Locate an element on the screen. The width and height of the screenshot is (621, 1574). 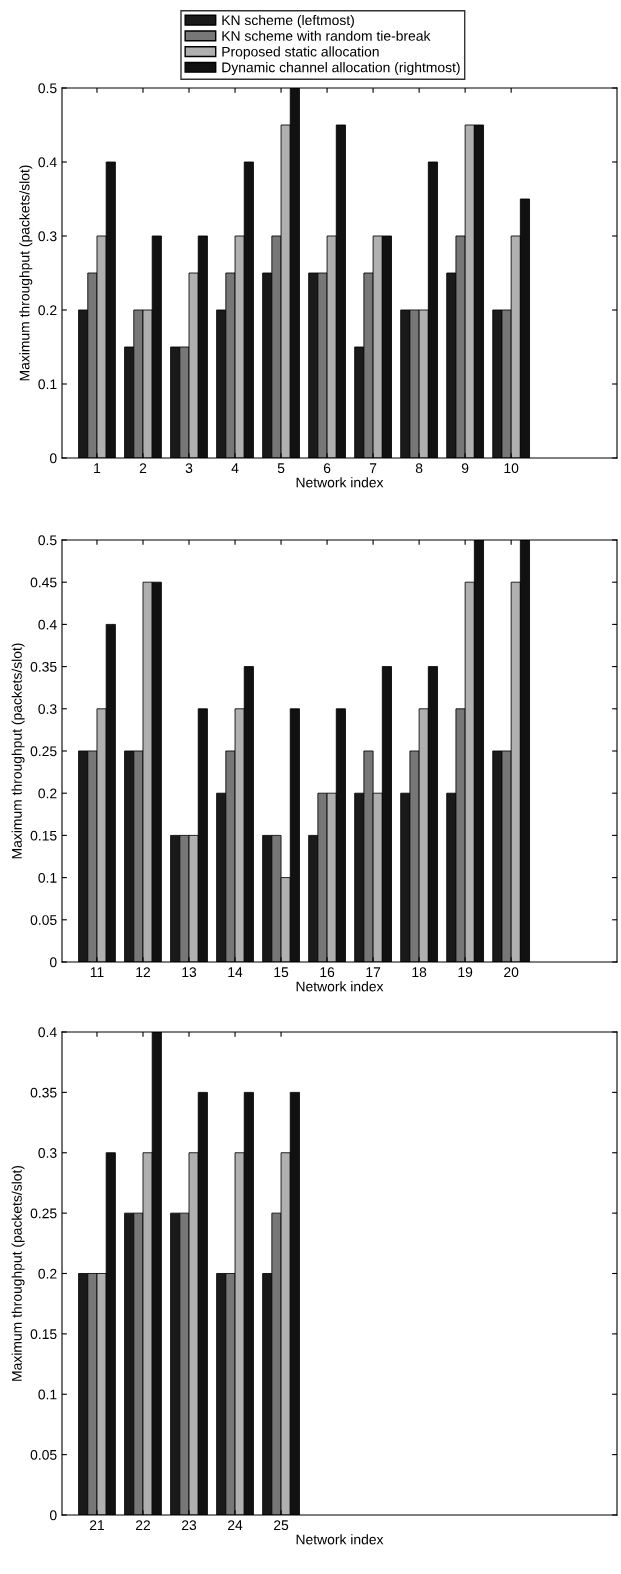
x-tick-label: 6 is located at coordinates (327, 468).